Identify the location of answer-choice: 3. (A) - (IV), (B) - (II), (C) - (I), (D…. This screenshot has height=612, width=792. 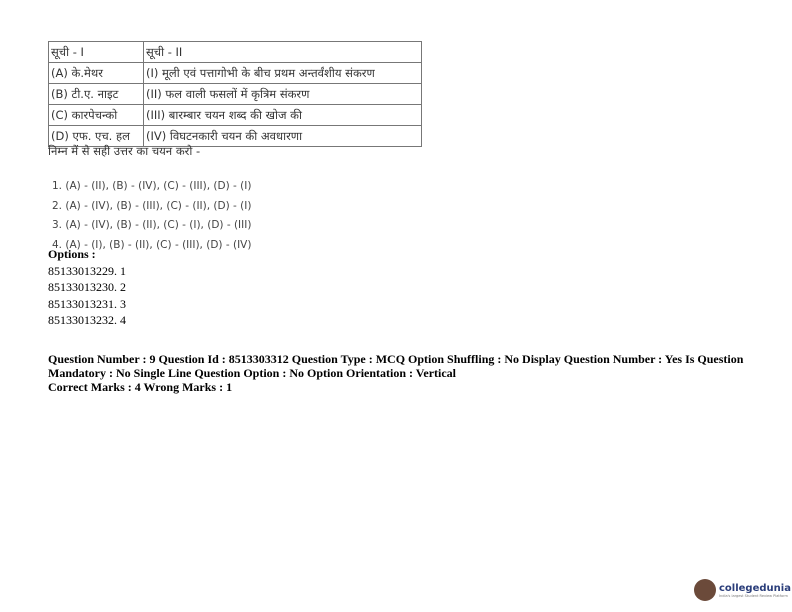
(152, 225).